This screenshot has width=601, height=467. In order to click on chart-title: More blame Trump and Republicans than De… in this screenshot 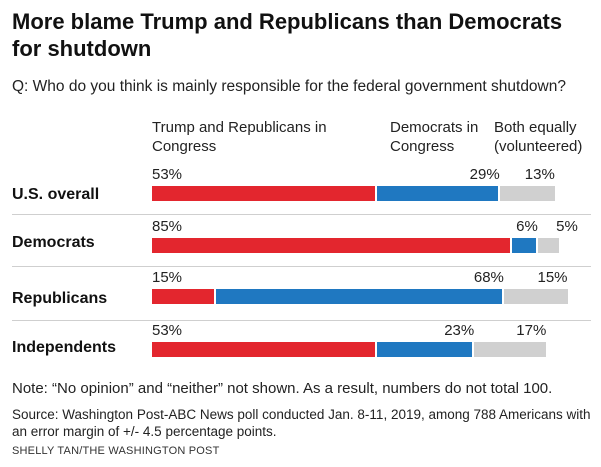, I will do `click(287, 35)`.